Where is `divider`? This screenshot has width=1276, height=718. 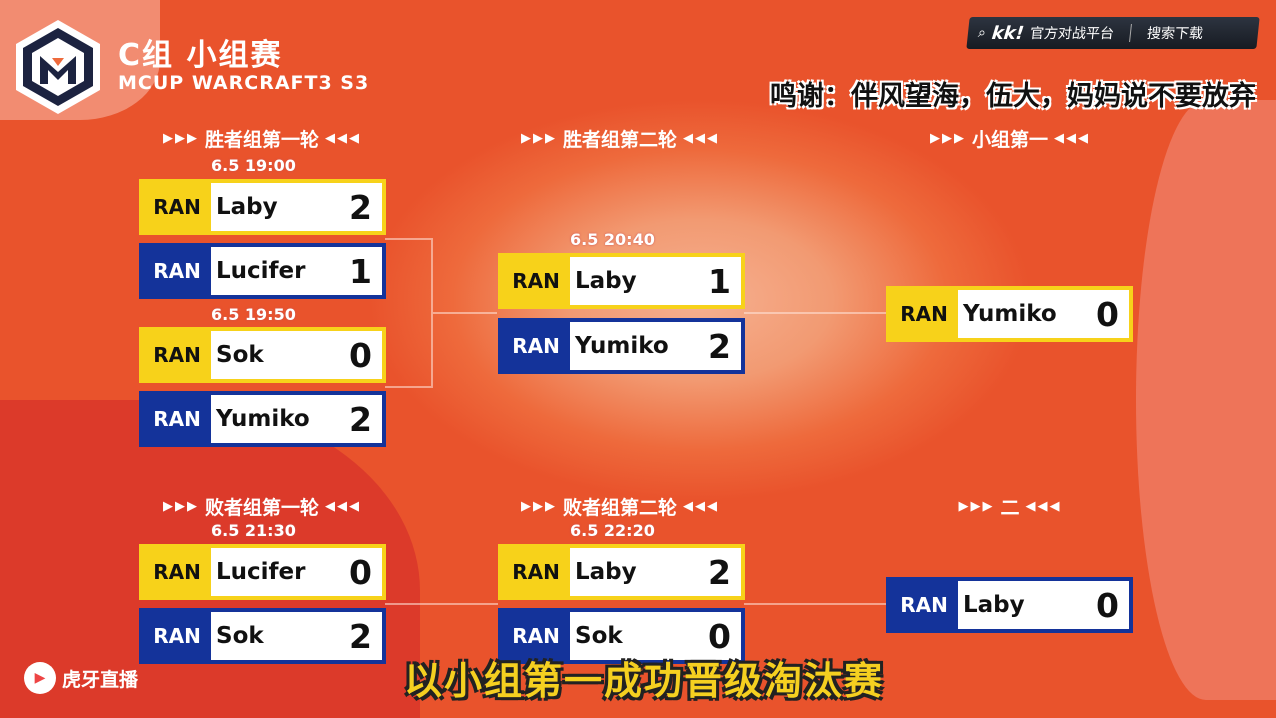
divider is located at coordinates (1130, 33).